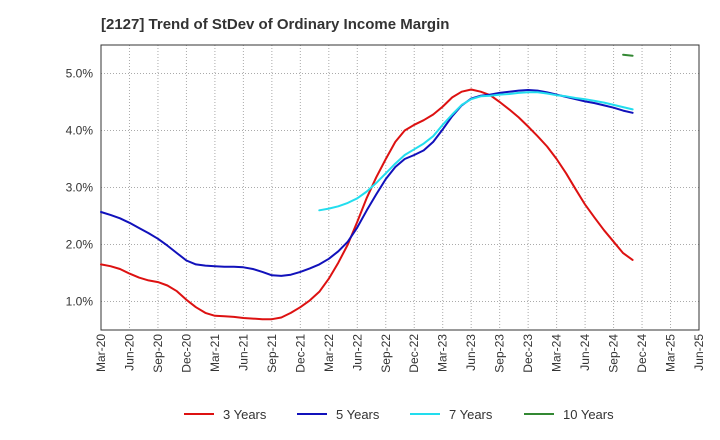  What do you see at coordinates (414, 353) in the screenshot?
I see `x-tick-label: Dec-22` at bounding box center [414, 353].